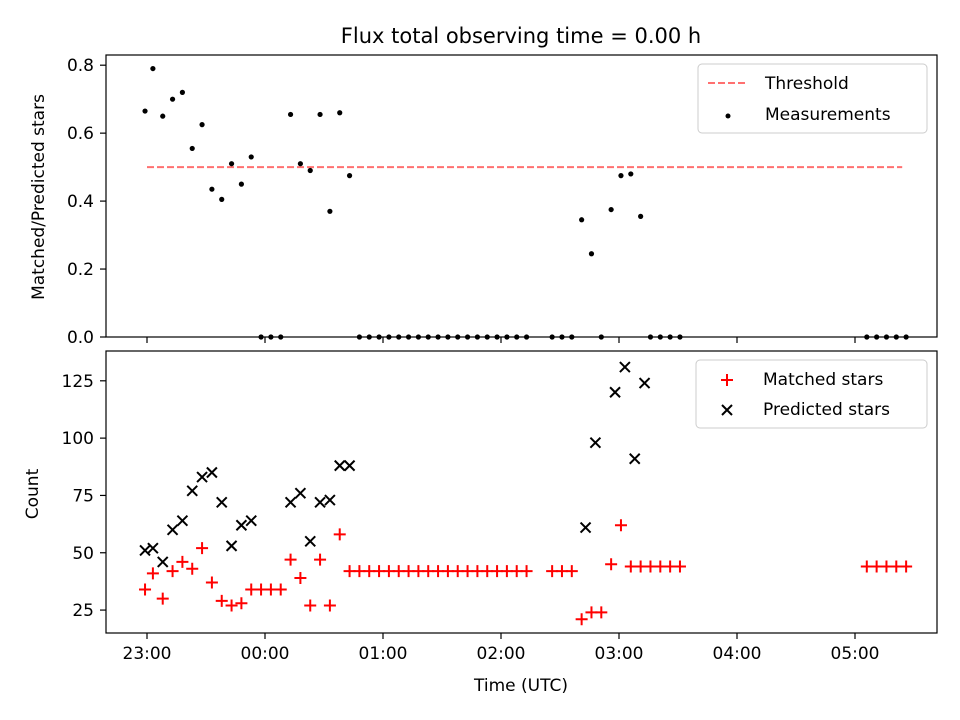 Image resolution: width=960 pixels, height=720 pixels. What do you see at coordinates (727, 380) in the screenshot?
I see `matched-legend-swatch` at bounding box center [727, 380].